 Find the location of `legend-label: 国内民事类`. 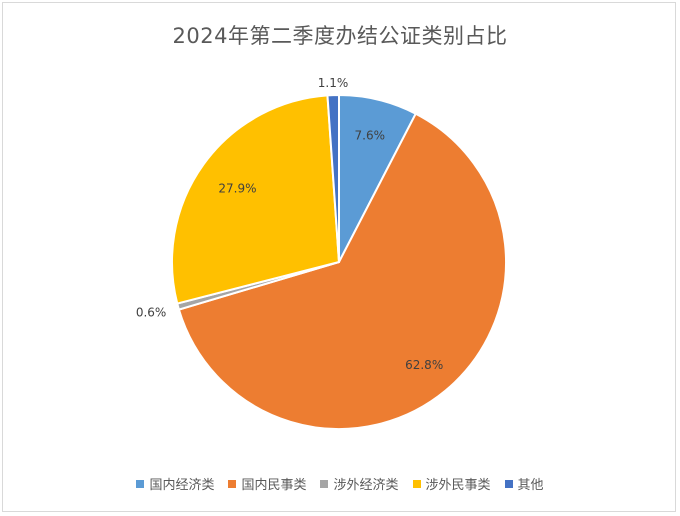

legend-label: 国内民事类 is located at coordinates (274, 485).